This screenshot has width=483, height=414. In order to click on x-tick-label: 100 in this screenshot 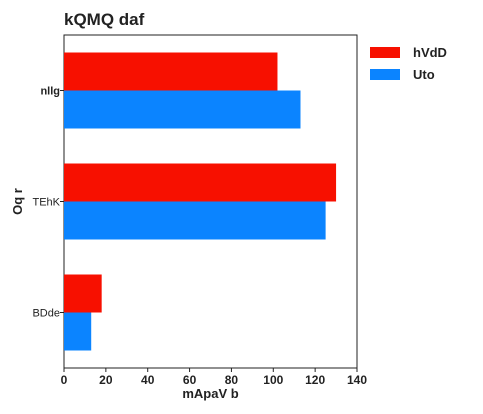, I will do `click(273, 380)`.